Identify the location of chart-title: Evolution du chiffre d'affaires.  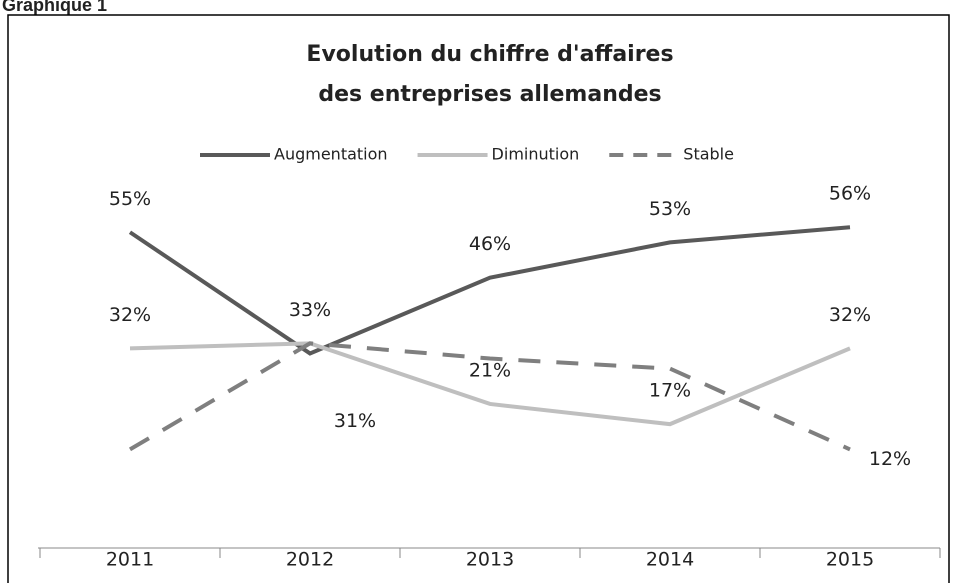
(489, 54).